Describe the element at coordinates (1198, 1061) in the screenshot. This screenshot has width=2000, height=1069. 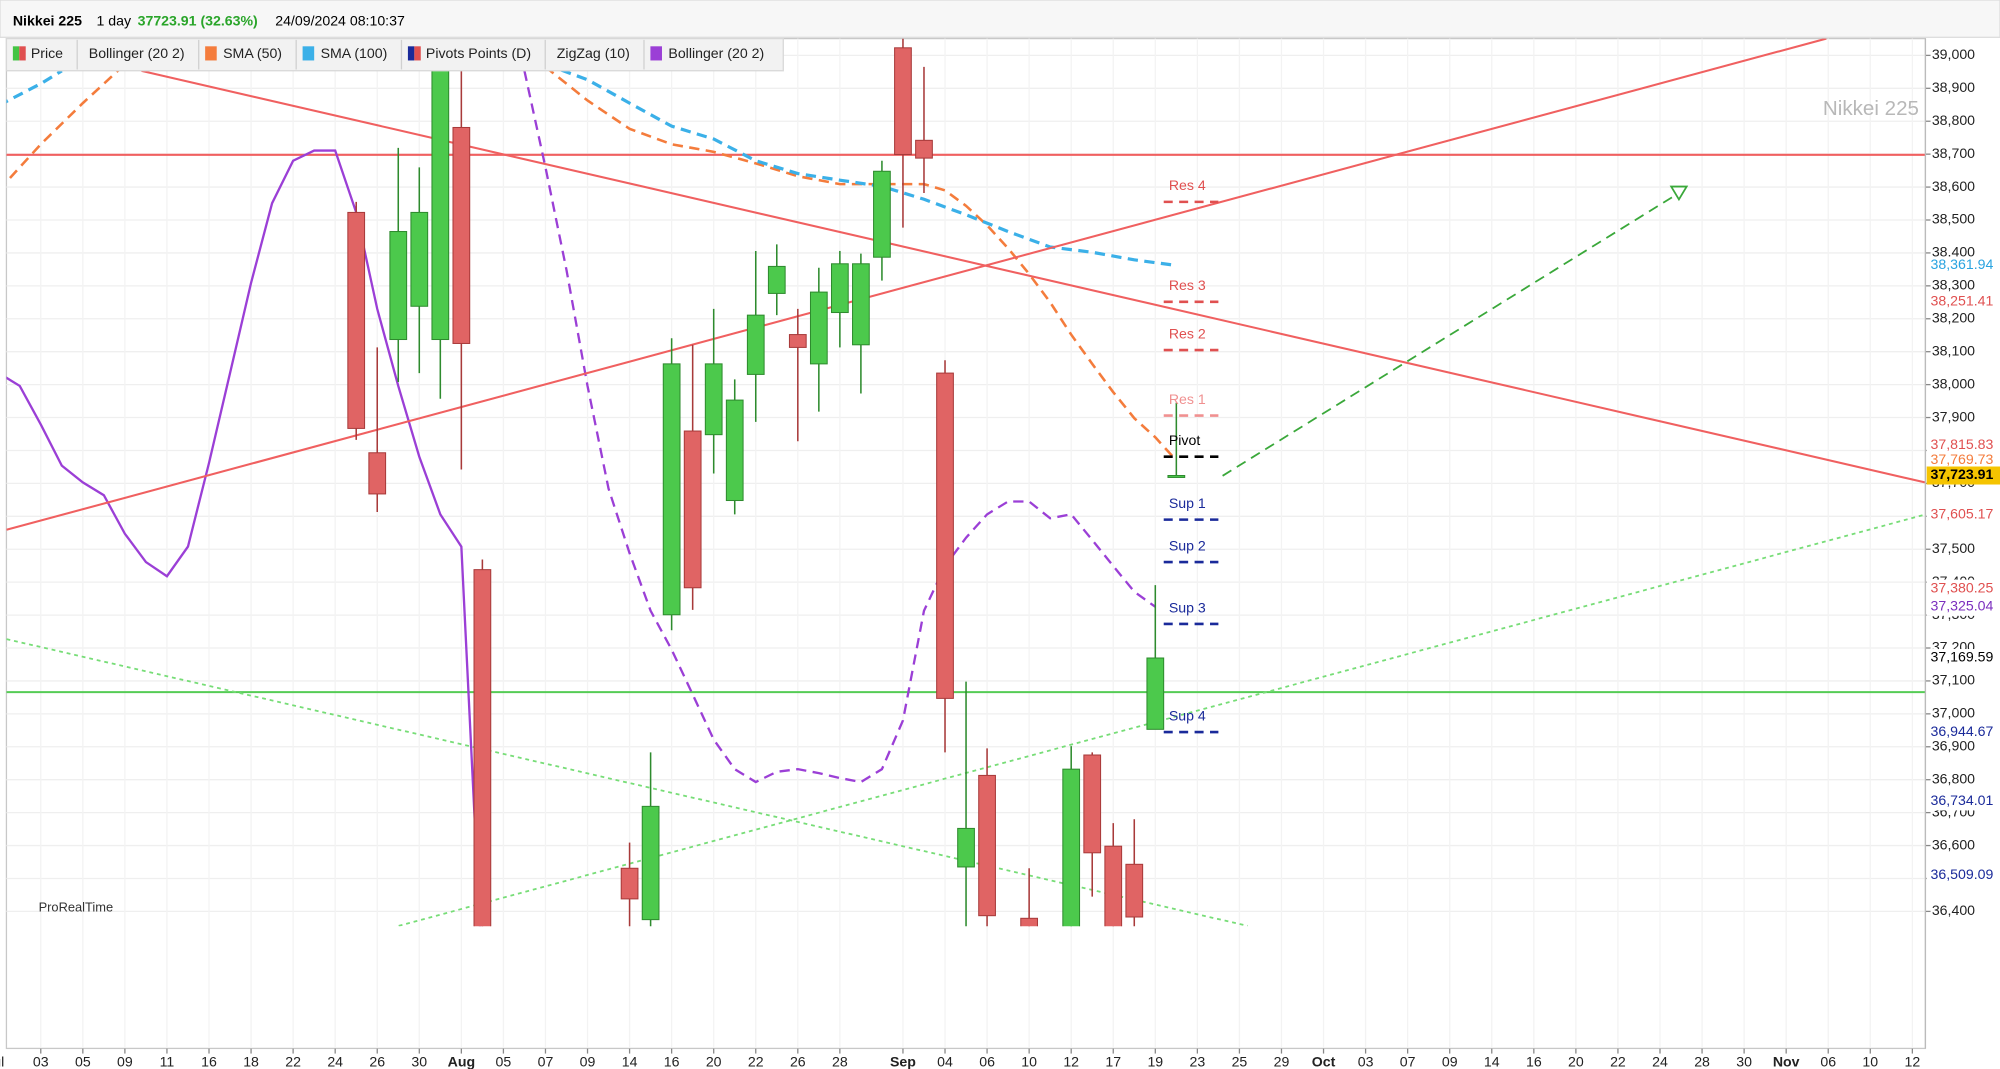
I see `x-tick-label: 23` at that location.